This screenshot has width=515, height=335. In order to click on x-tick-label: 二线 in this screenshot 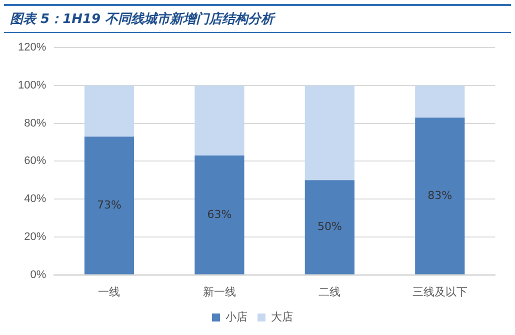, I will do `click(329, 291)`.